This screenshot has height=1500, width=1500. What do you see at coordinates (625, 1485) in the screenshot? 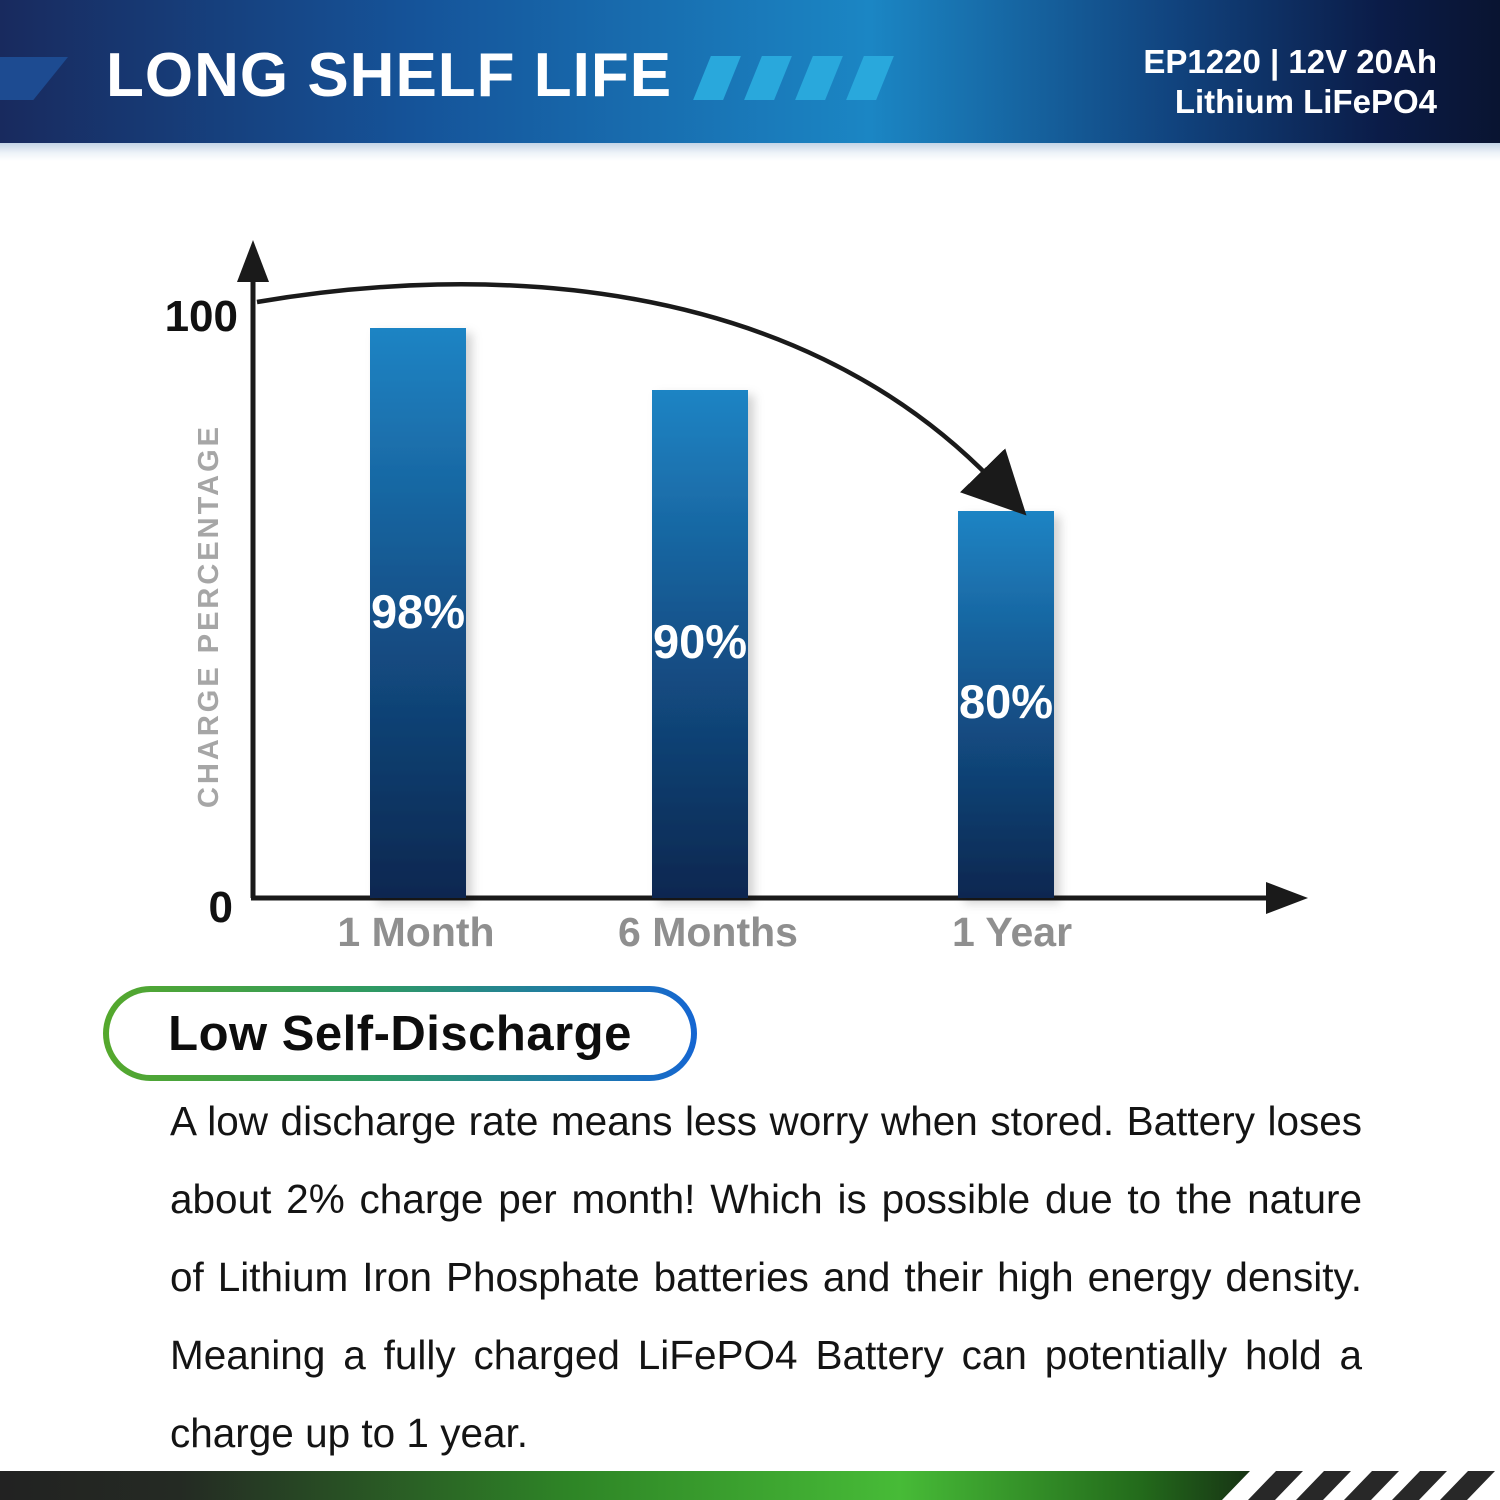
I see `footer-gradient-bar` at bounding box center [625, 1485].